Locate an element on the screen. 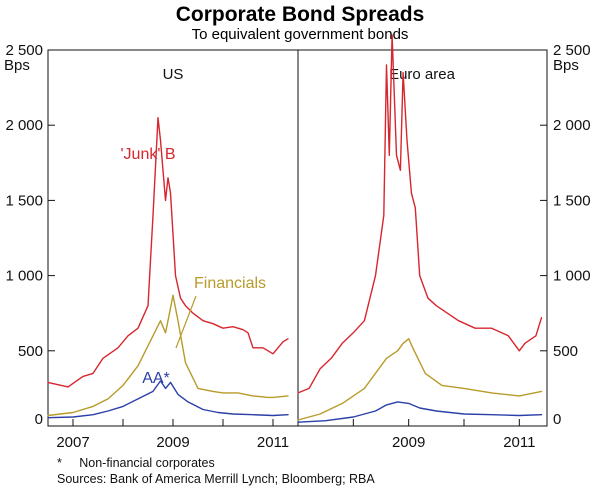  y-tick-label-left: 1 500 is located at coordinates (24, 200).